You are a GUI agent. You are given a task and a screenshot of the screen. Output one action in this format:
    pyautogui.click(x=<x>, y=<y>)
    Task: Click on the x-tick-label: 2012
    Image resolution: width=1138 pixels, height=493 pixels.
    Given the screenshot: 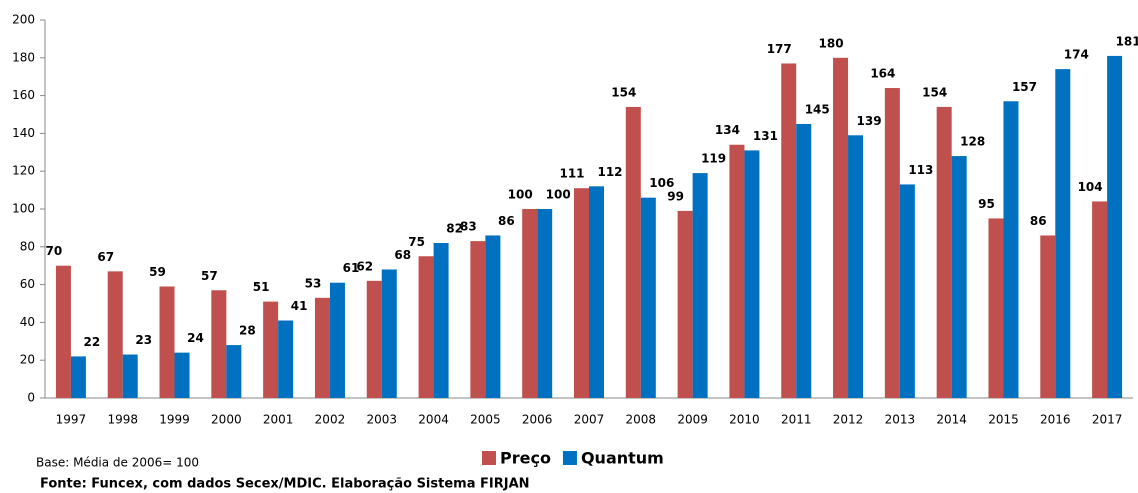 What is the action you would take?
    pyautogui.click(x=848, y=420)
    